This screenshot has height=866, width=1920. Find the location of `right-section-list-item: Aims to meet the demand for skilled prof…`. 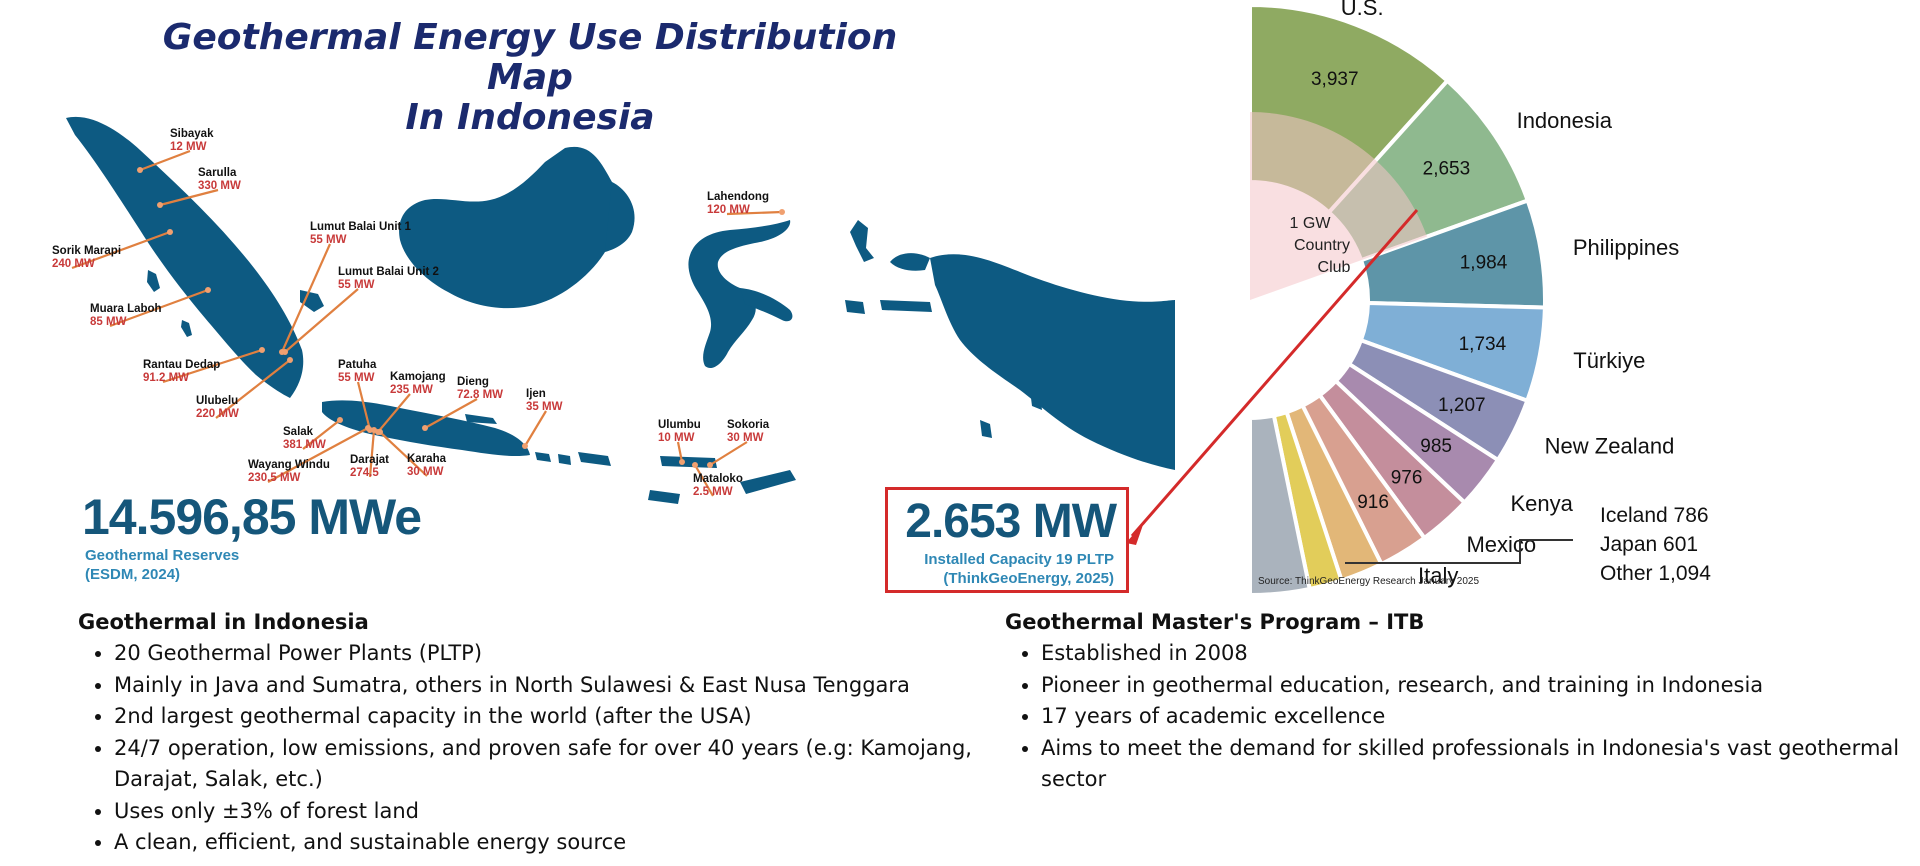

right-section-list-item: Aims to meet the demand for skilled prof… is located at coordinates (1473, 764).